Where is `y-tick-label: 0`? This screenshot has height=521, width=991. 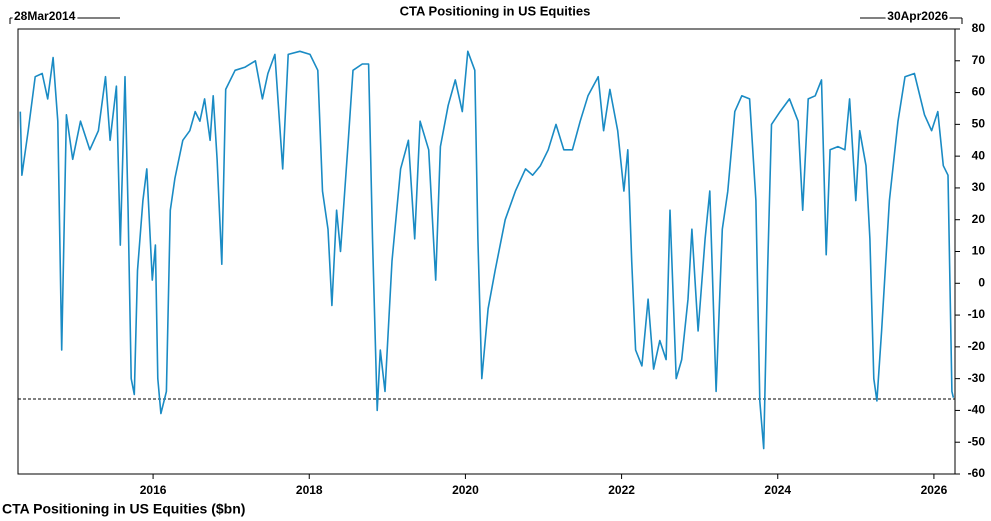 y-tick-label: 0 is located at coordinates (981, 282).